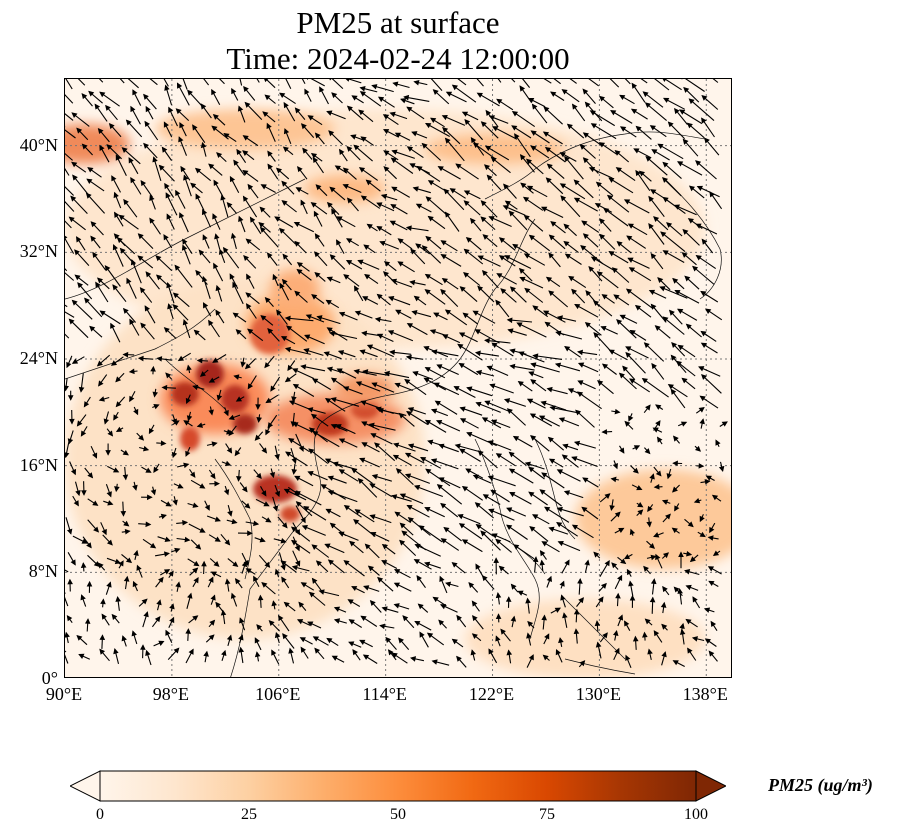 Image resolution: width=905 pixels, height=836 pixels. What do you see at coordinates (398, 814) in the screenshot?
I see `colorbar-tick-label: 50` at bounding box center [398, 814].